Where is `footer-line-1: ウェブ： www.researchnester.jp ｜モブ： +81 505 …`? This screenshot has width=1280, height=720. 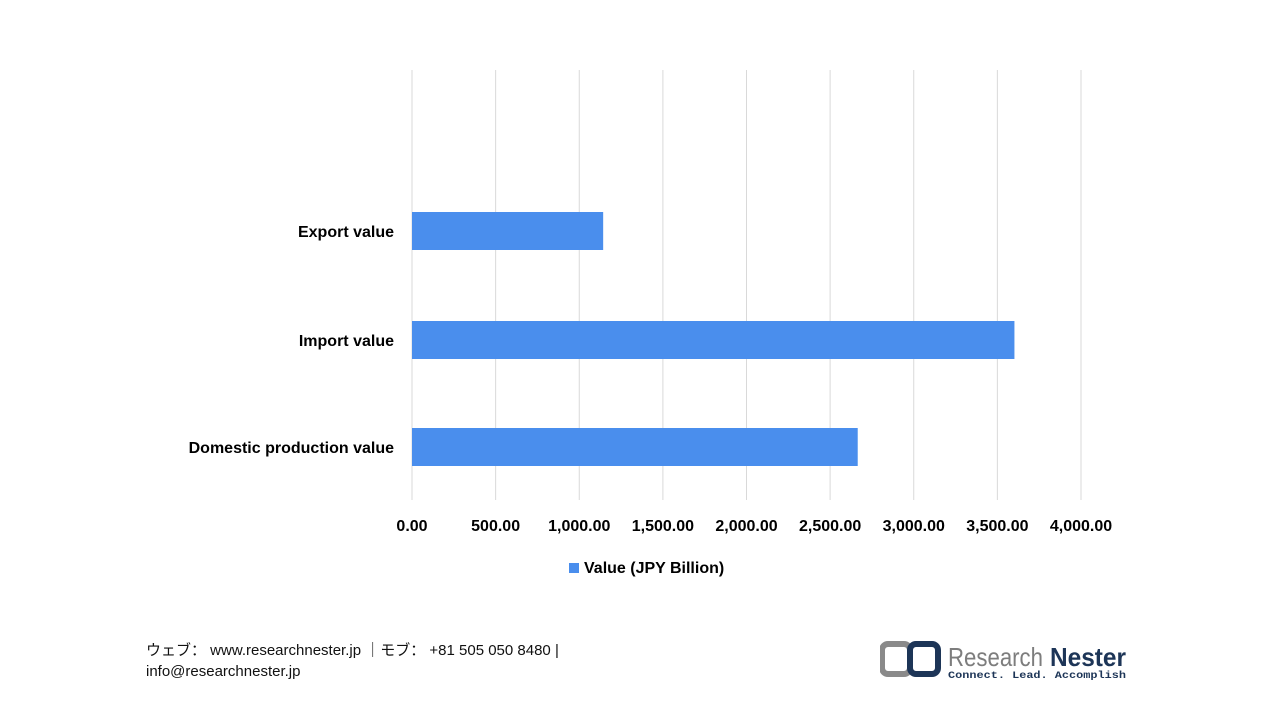
footer-line-1: ウェブ： www.researchnester.jp ｜モブ： +81 505 … is located at coordinates (352, 650).